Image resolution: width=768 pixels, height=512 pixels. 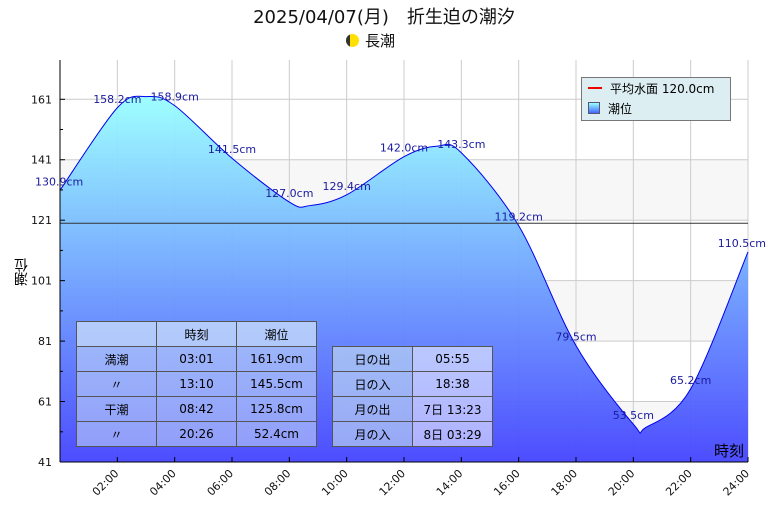 I want to click on data-label: 130.9cm, so click(x=59, y=181).